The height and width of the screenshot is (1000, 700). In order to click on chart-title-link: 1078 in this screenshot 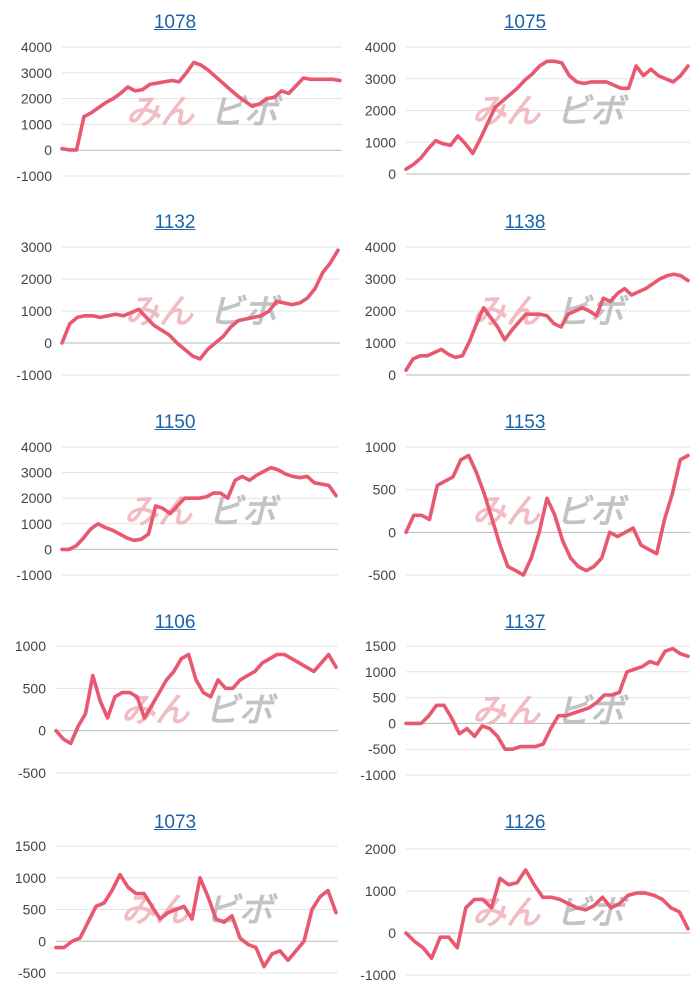, I will do `click(175, 22)`.